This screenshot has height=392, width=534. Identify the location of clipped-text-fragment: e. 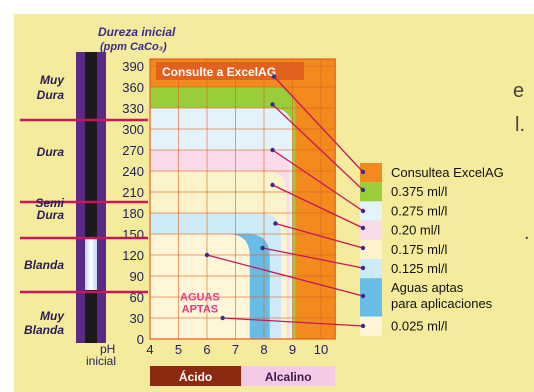
(519, 91).